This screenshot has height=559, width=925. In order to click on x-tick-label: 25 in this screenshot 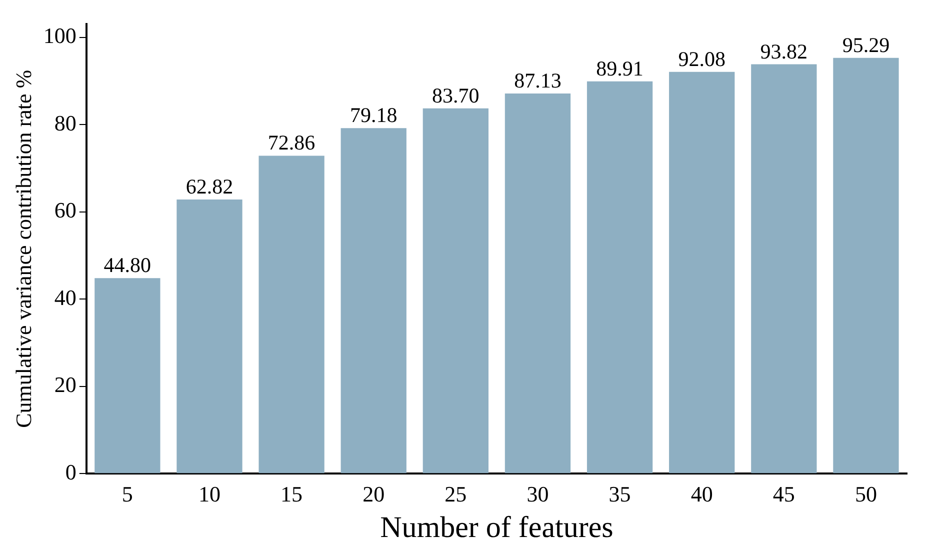, I will do `click(455, 494)`.